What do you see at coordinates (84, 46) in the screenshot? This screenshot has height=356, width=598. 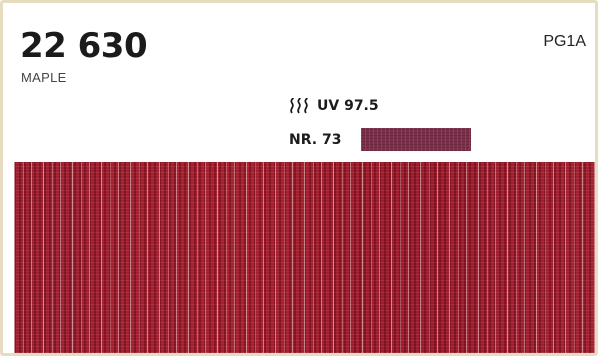 I see `product-code: 22 630` at bounding box center [84, 46].